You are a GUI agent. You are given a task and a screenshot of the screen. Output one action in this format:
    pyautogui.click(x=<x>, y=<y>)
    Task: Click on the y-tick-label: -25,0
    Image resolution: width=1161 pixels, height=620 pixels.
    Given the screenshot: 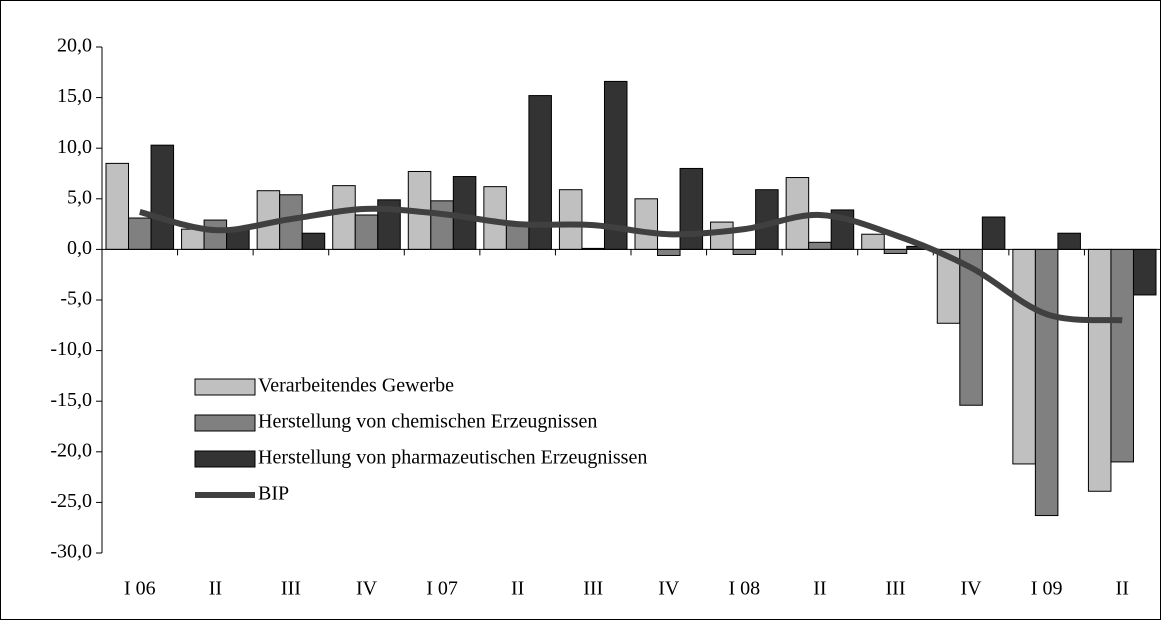 What is the action you would take?
    pyautogui.click(x=71, y=501)
    